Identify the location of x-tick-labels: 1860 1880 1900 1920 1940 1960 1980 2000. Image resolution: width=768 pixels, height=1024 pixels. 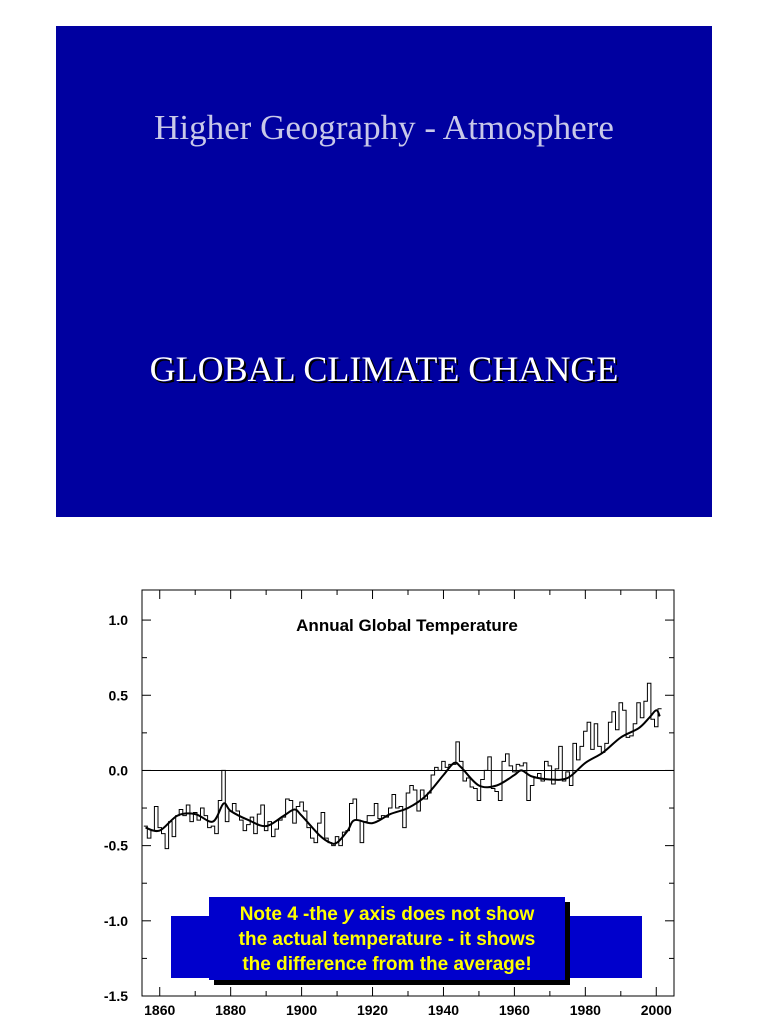
(408, 1010).